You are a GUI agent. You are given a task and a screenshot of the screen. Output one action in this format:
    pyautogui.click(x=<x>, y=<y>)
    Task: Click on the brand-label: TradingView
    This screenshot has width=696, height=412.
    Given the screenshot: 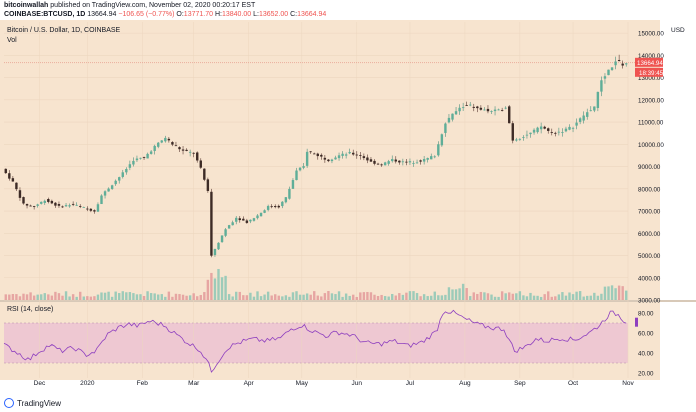 What is the action you would take?
    pyautogui.click(x=39, y=403)
    